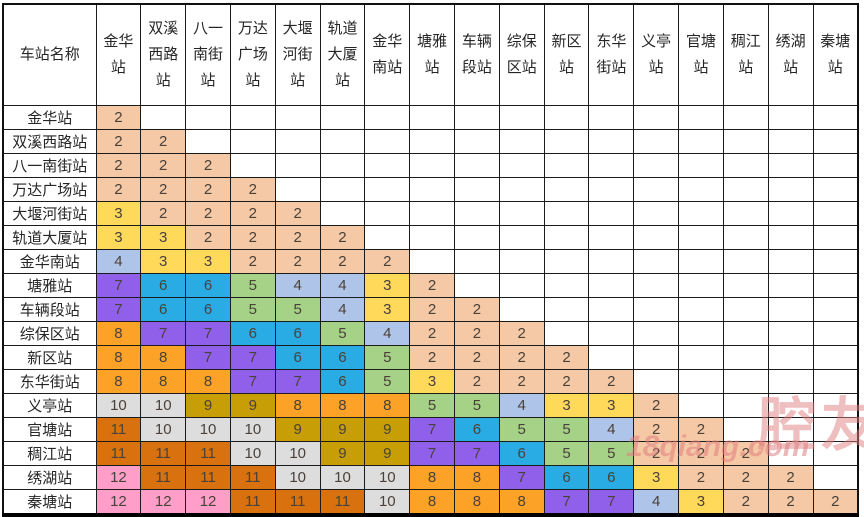 Image resolution: width=864 pixels, height=517 pixels. I want to click on row-header-station: 官塘站, so click(49, 429).